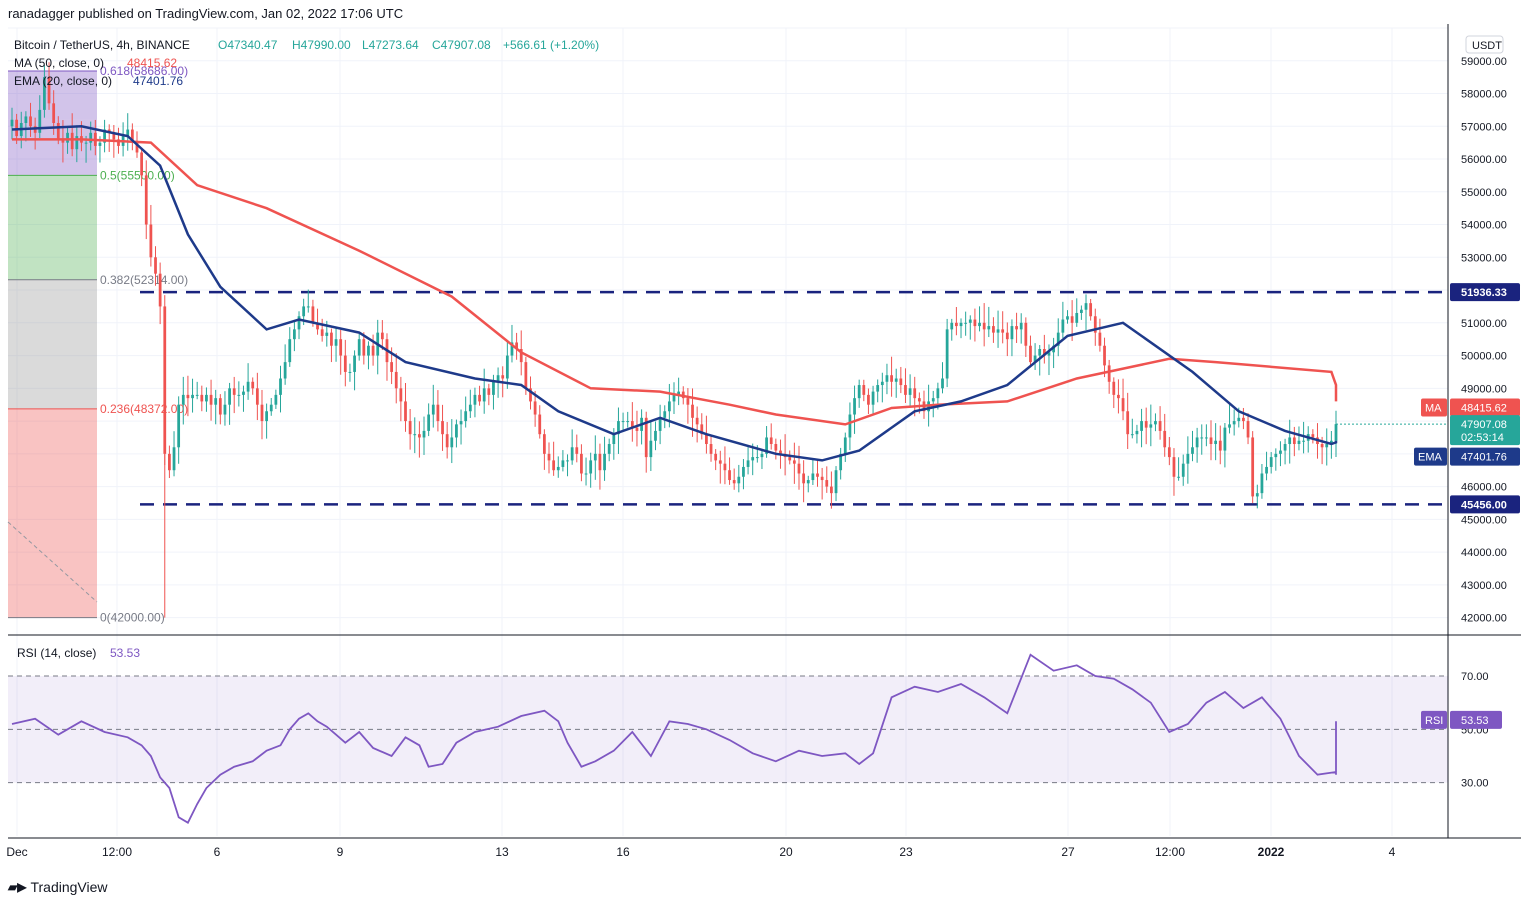  I want to click on level-tag-text: 45456.00, so click(1484, 505).